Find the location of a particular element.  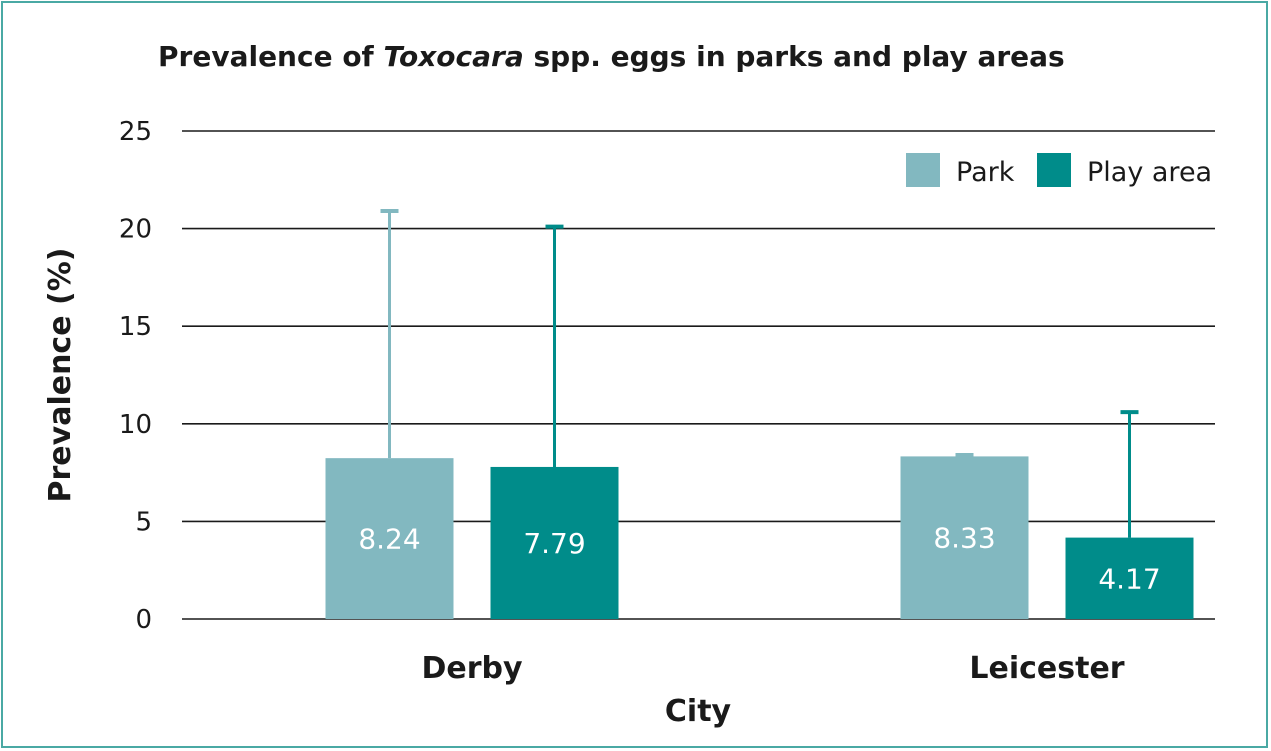

x-axis-title: City is located at coordinates (698, 711).